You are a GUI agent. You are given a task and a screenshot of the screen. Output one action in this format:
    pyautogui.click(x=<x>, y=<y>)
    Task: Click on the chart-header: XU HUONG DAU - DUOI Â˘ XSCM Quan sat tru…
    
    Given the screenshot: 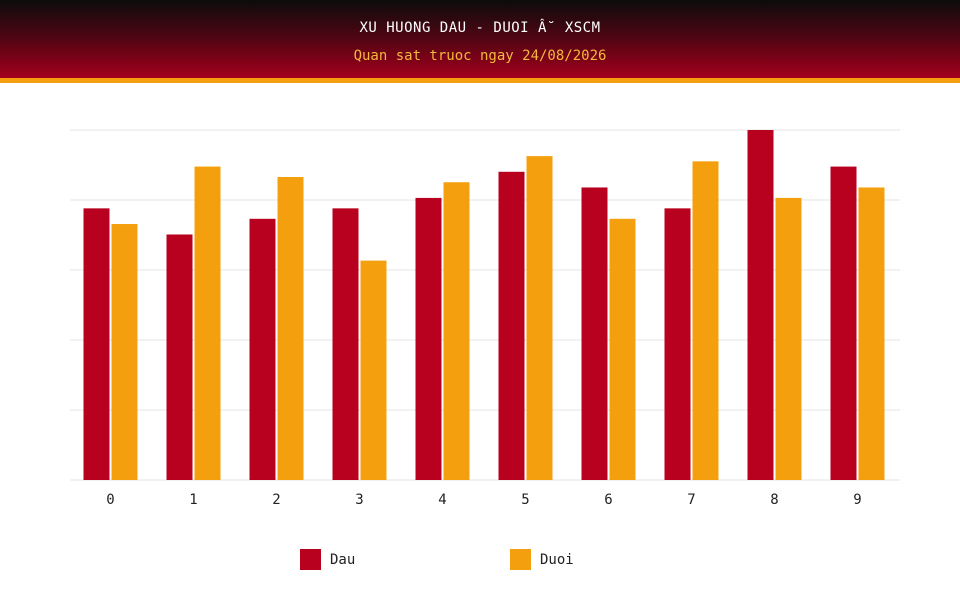 What is the action you would take?
    pyautogui.click(x=480, y=41)
    